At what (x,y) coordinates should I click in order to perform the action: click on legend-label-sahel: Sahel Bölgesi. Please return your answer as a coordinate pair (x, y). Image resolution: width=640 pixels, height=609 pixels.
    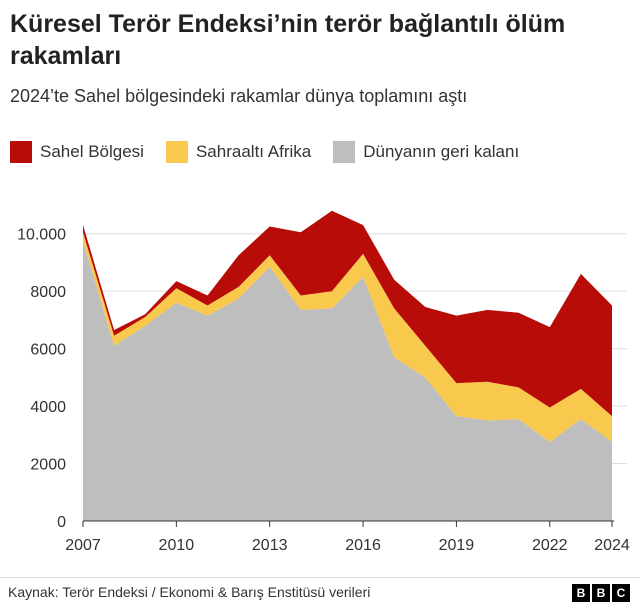
    Looking at the image, I should click on (92, 151).